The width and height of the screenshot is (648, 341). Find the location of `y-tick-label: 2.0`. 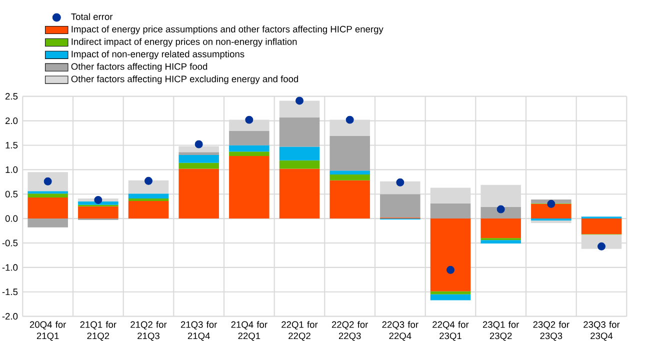

y-tick-label: 2.0 is located at coordinates (12, 121).